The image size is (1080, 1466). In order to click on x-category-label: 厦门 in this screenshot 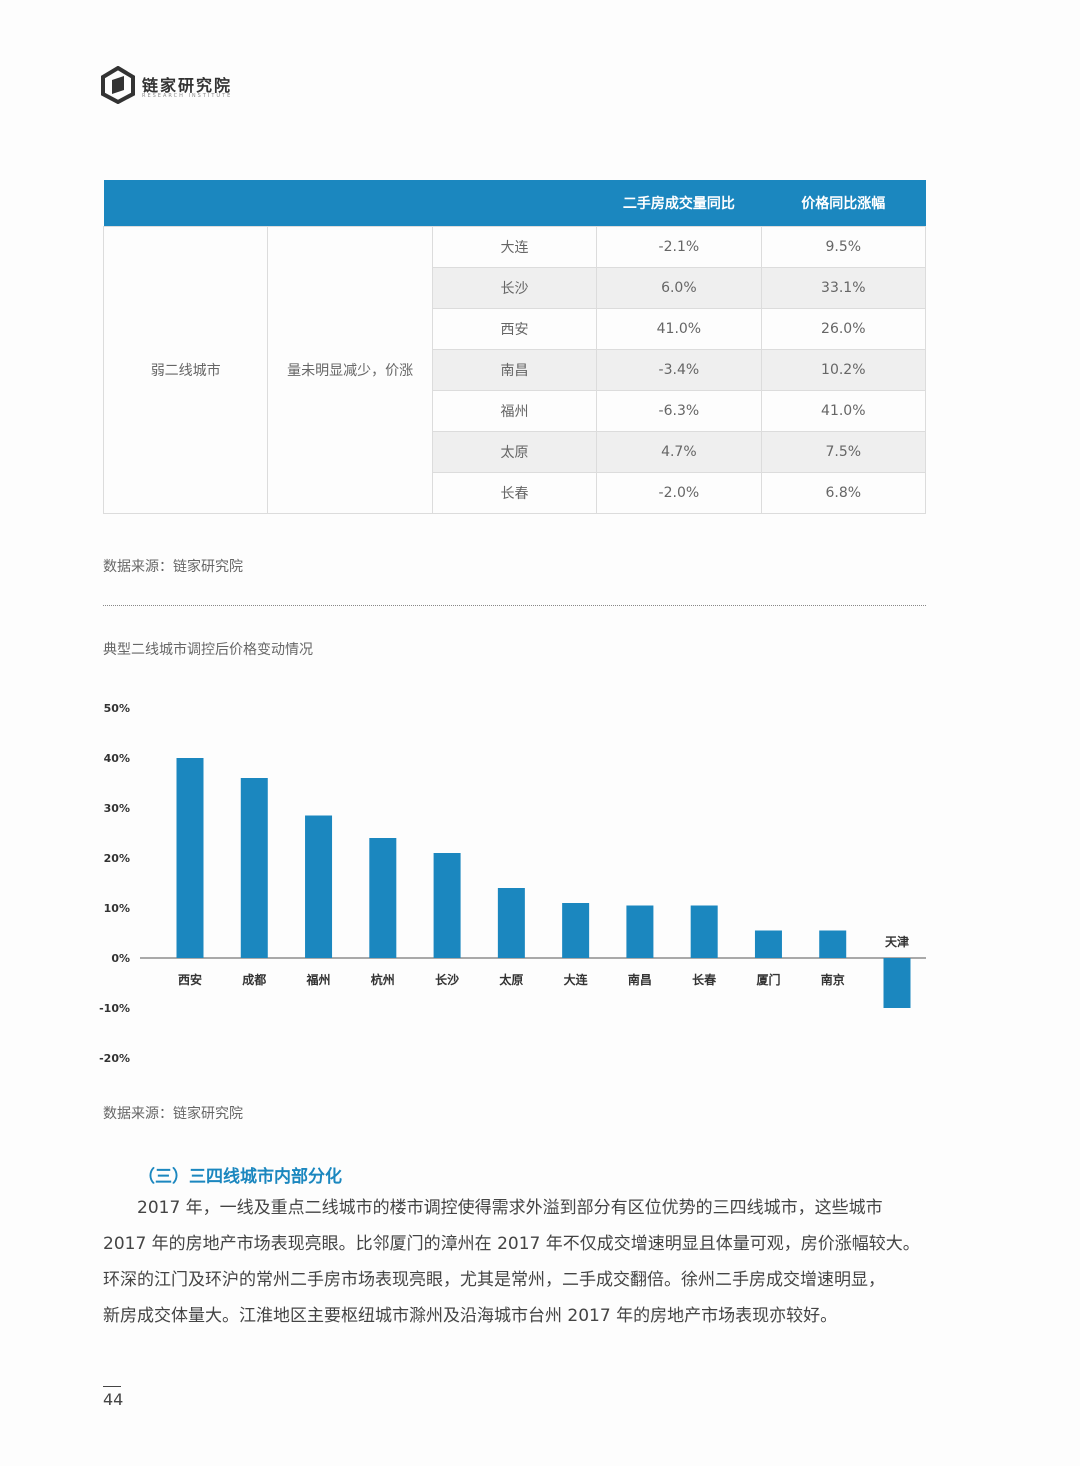, I will do `click(768, 979)`.